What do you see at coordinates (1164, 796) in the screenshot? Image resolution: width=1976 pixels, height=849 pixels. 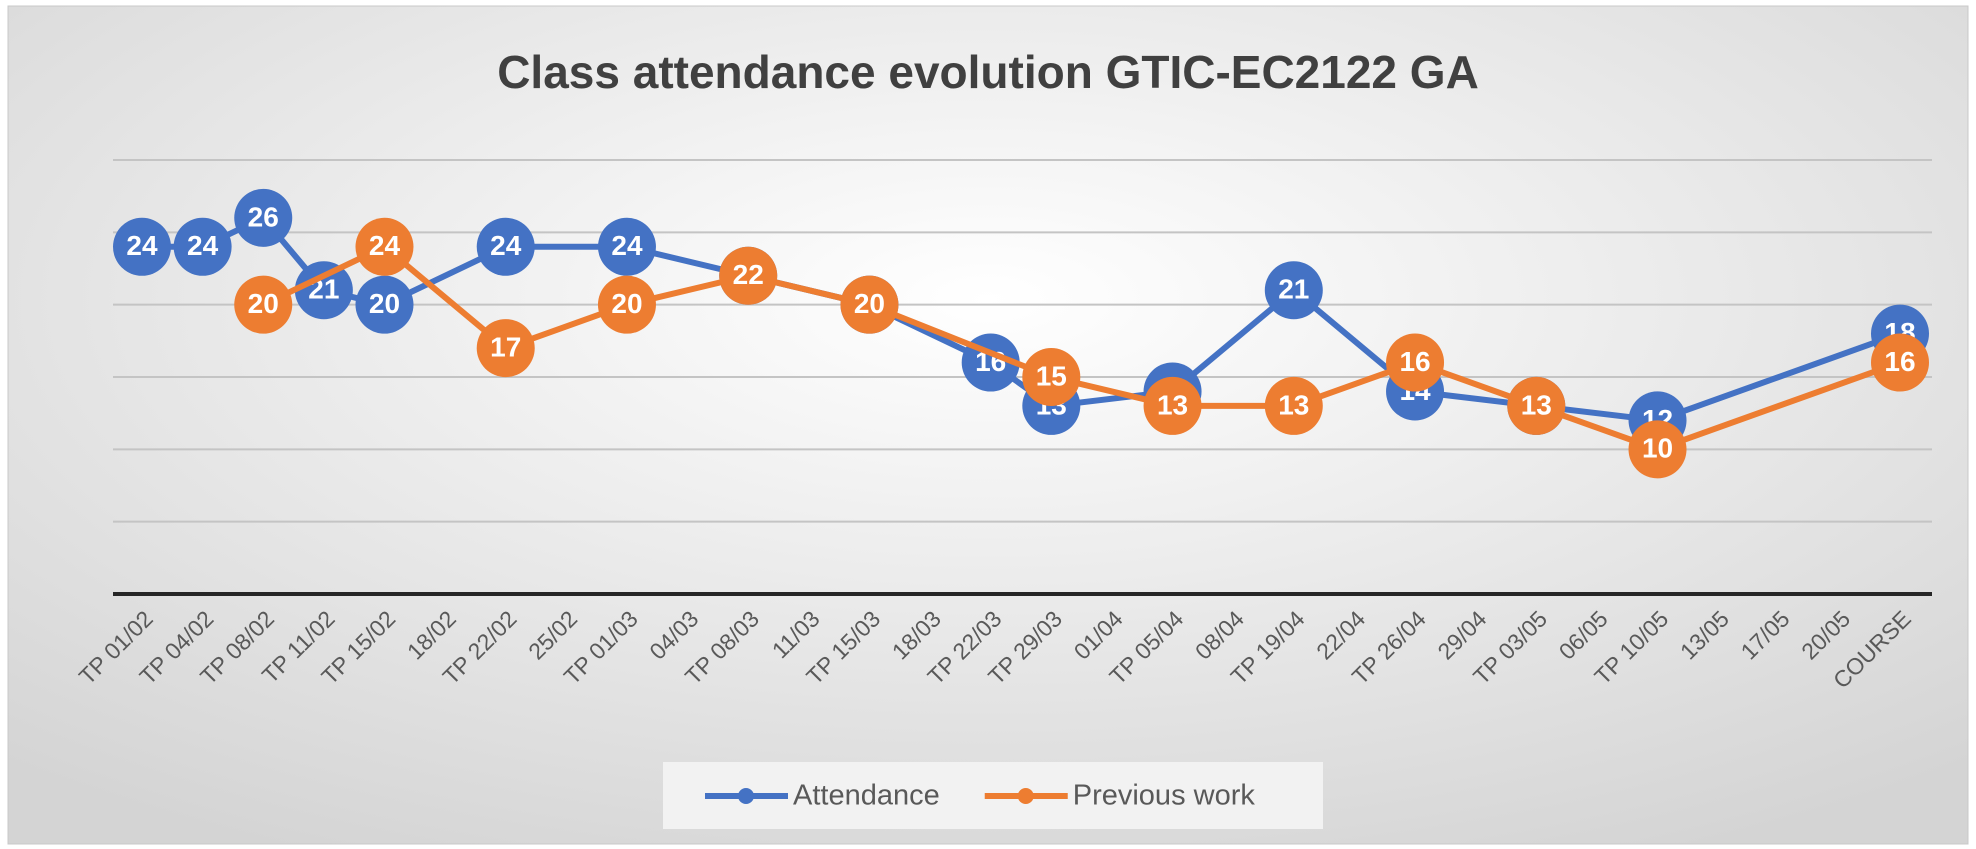 I see `legend-label: Previous work` at bounding box center [1164, 796].